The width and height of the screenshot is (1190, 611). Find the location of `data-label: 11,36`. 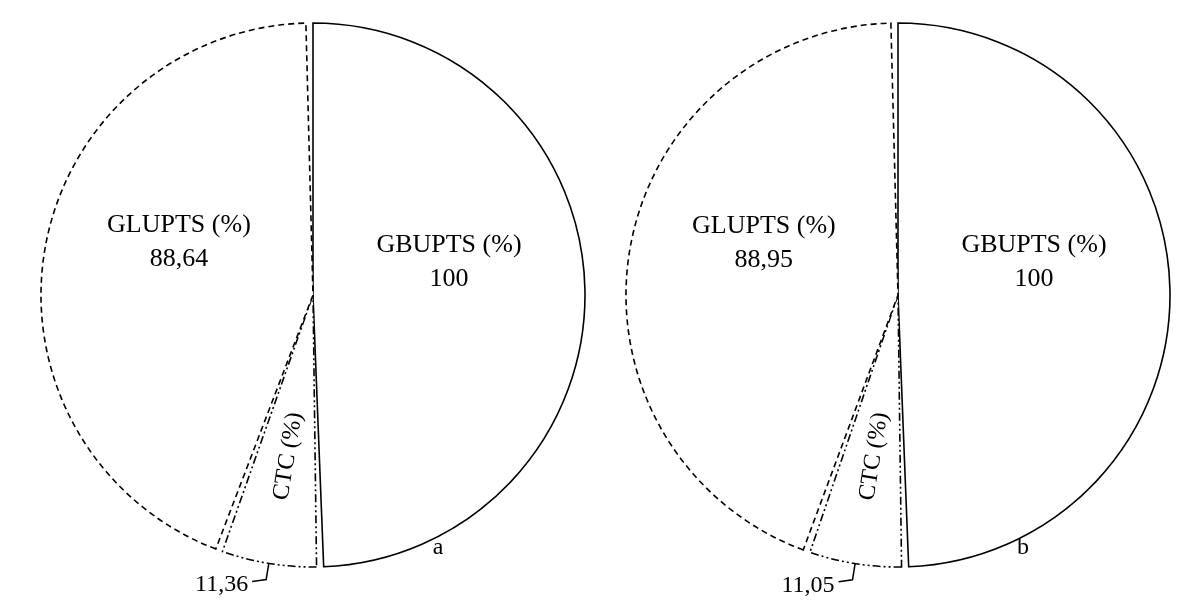

data-label: 11,36 is located at coordinates (222, 583).